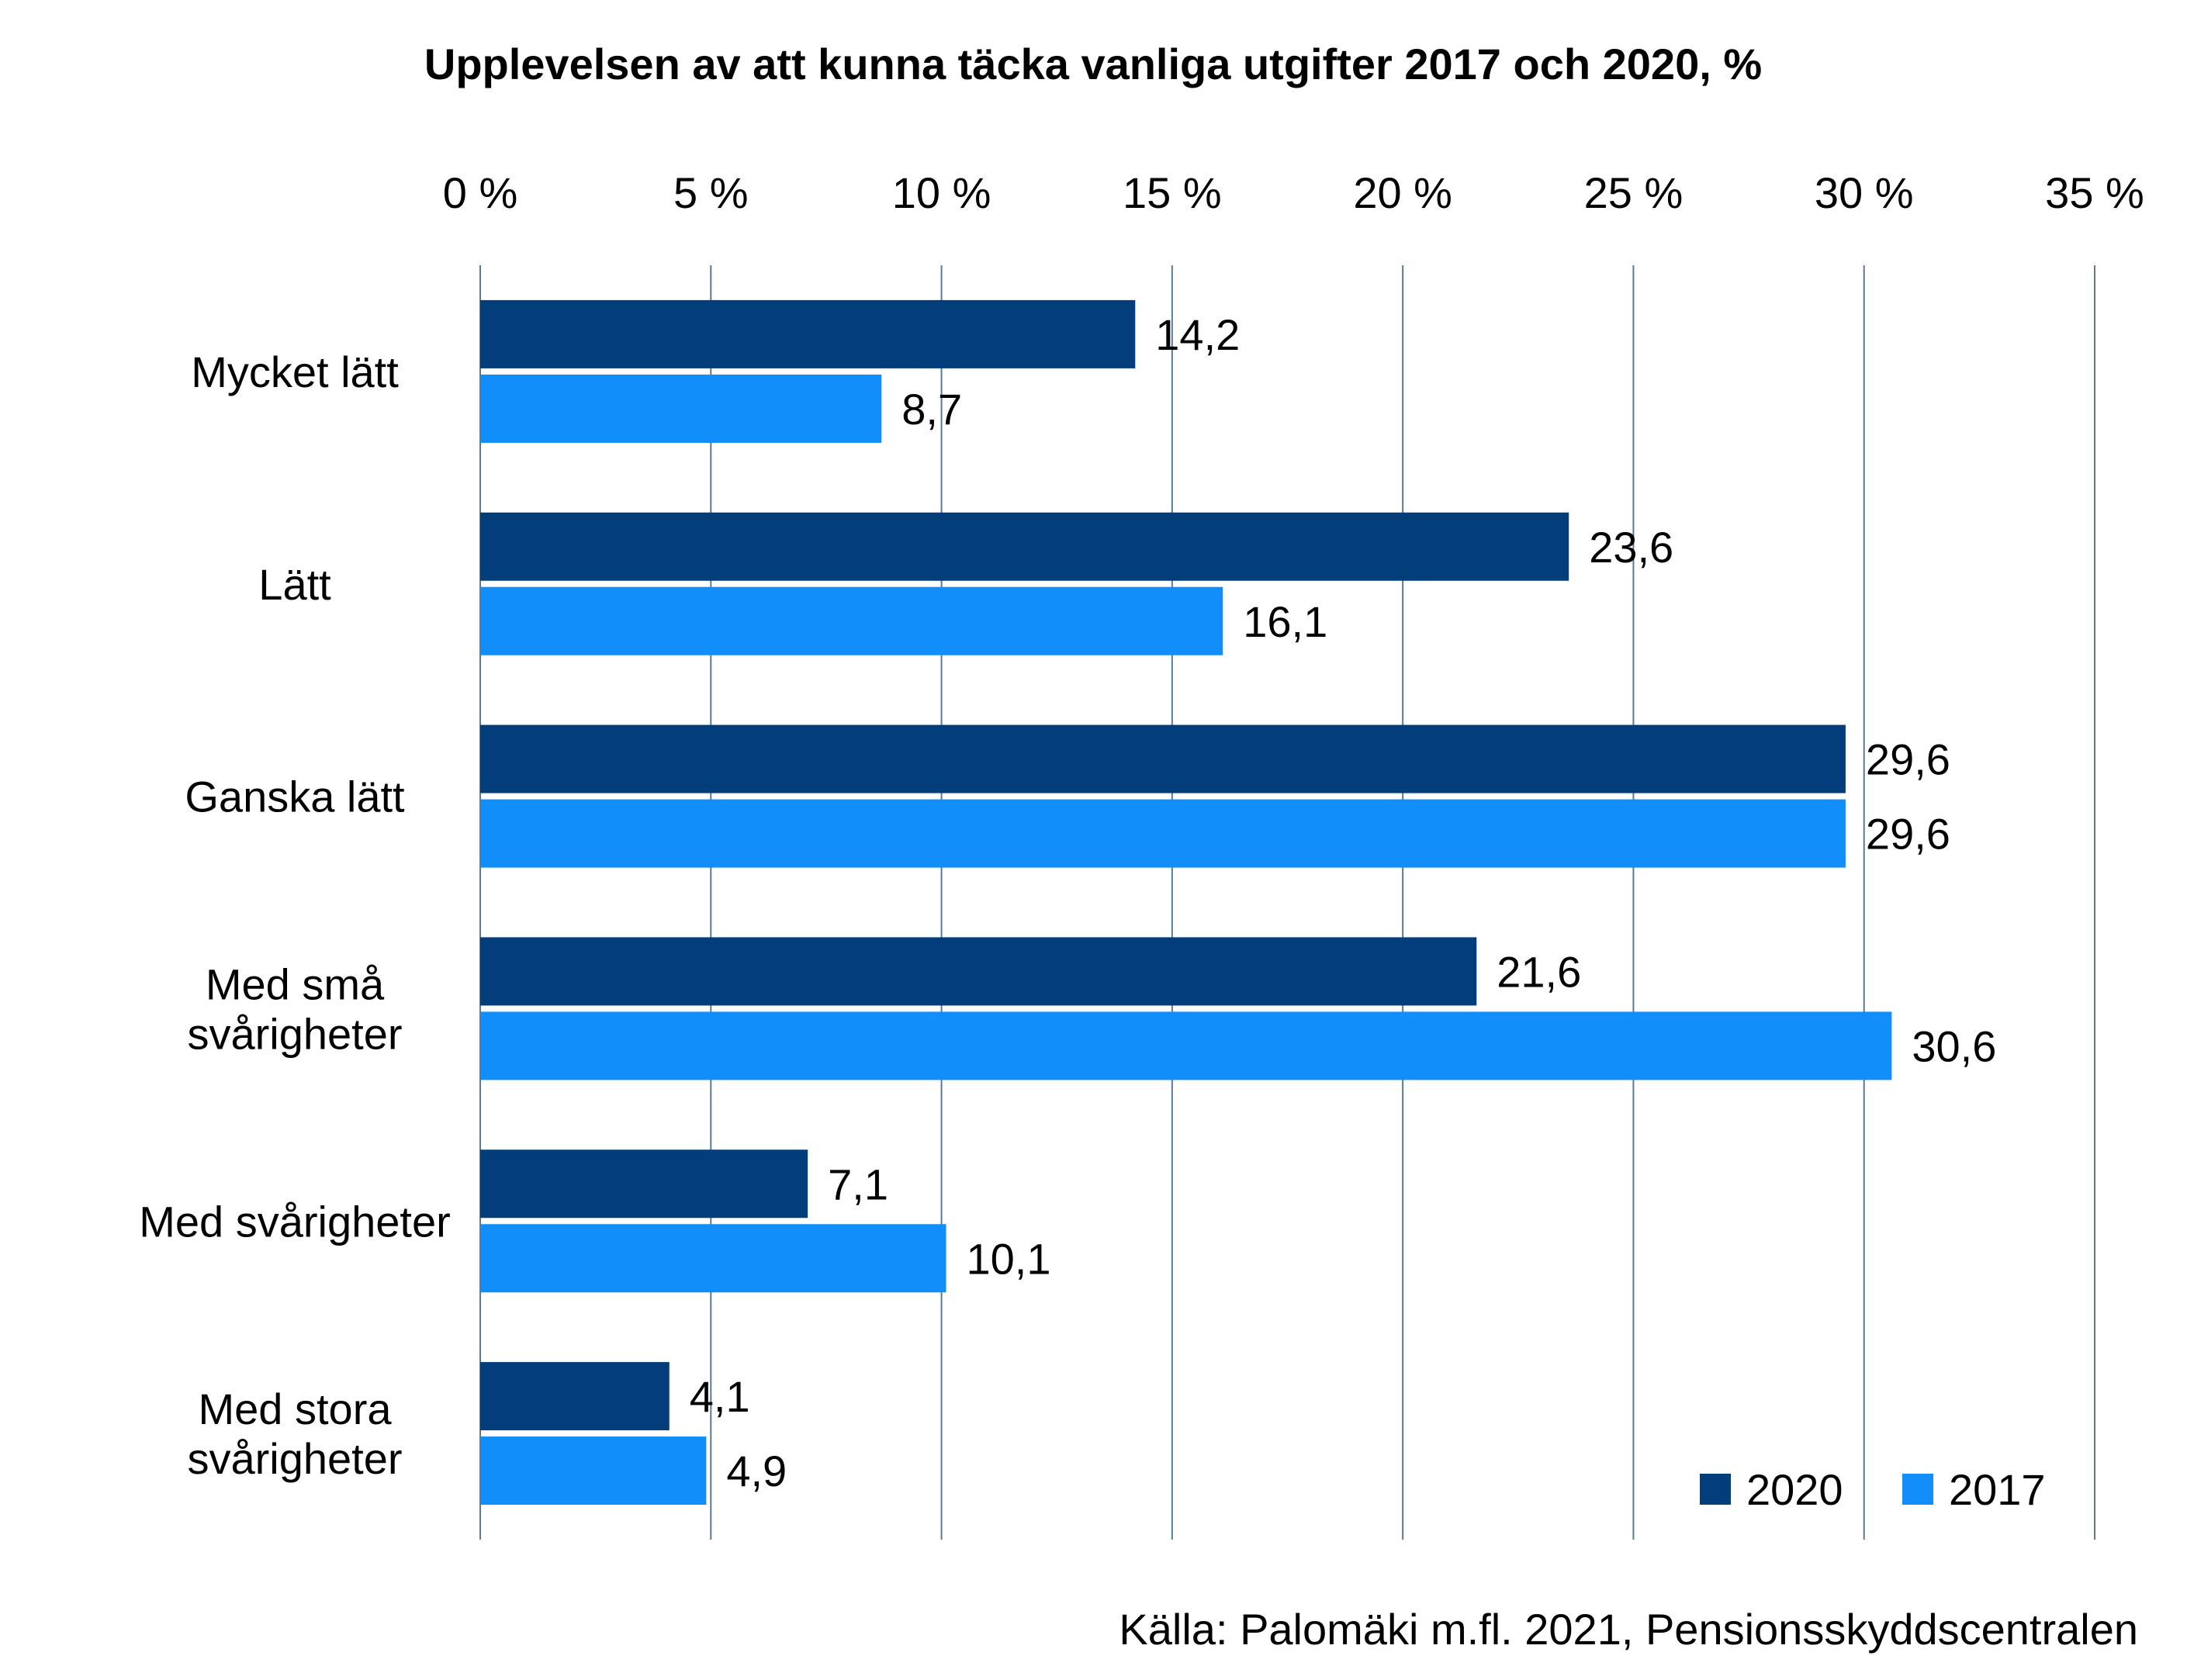 This screenshot has height=1680, width=2187. What do you see at coordinates (295, 797) in the screenshot?
I see `category-label: Ganska lätt` at bounding box center [295, 797].